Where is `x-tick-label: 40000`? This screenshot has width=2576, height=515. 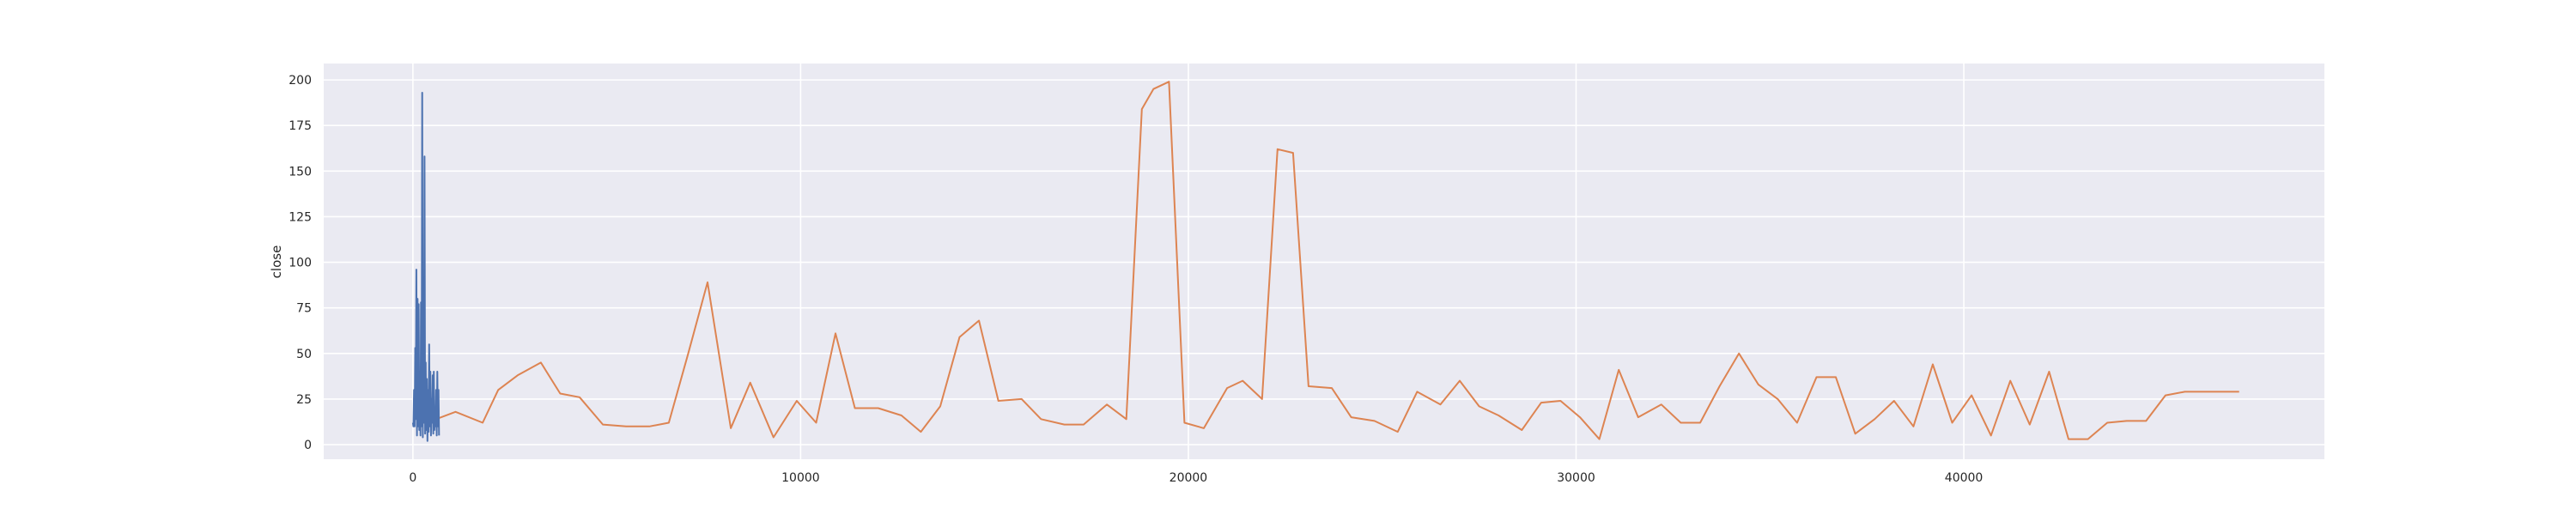 x-tick-label: 40000 is located at coordinates (1965, 478).